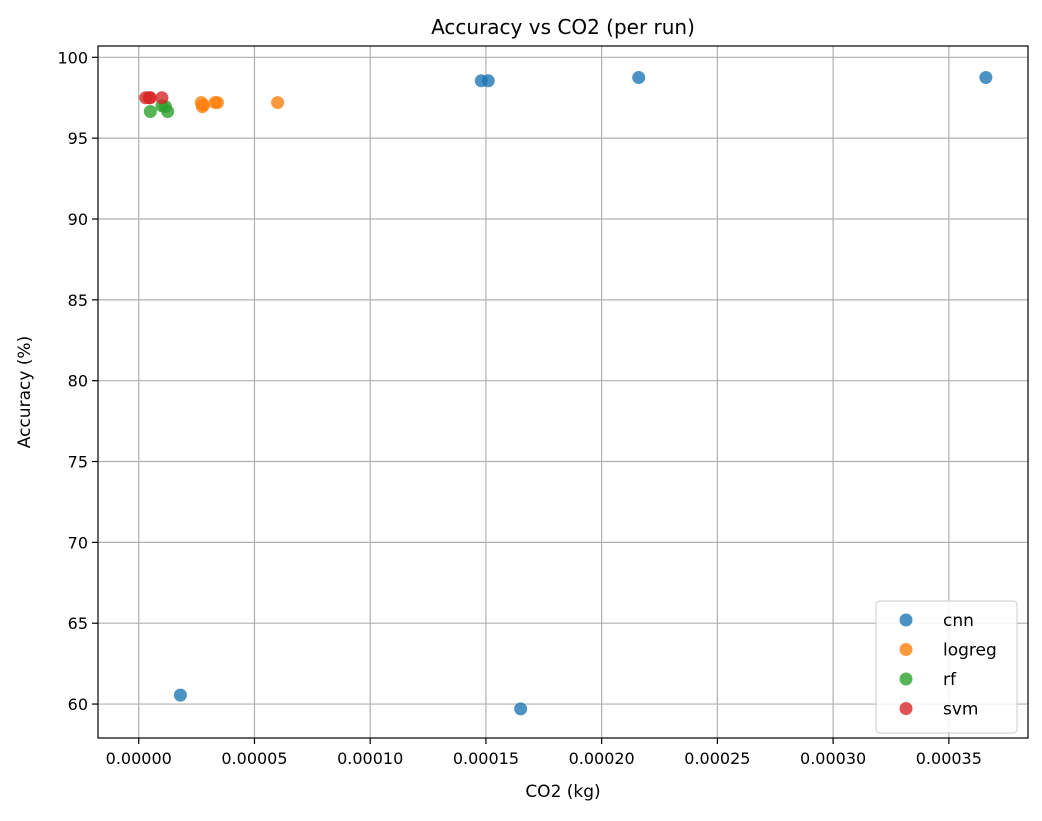 This screenshot has height=821, width=1042. Describe the element at coordinates (833, 758) in the screenshot. I see `x-tick-label: 0.00030` at that location.